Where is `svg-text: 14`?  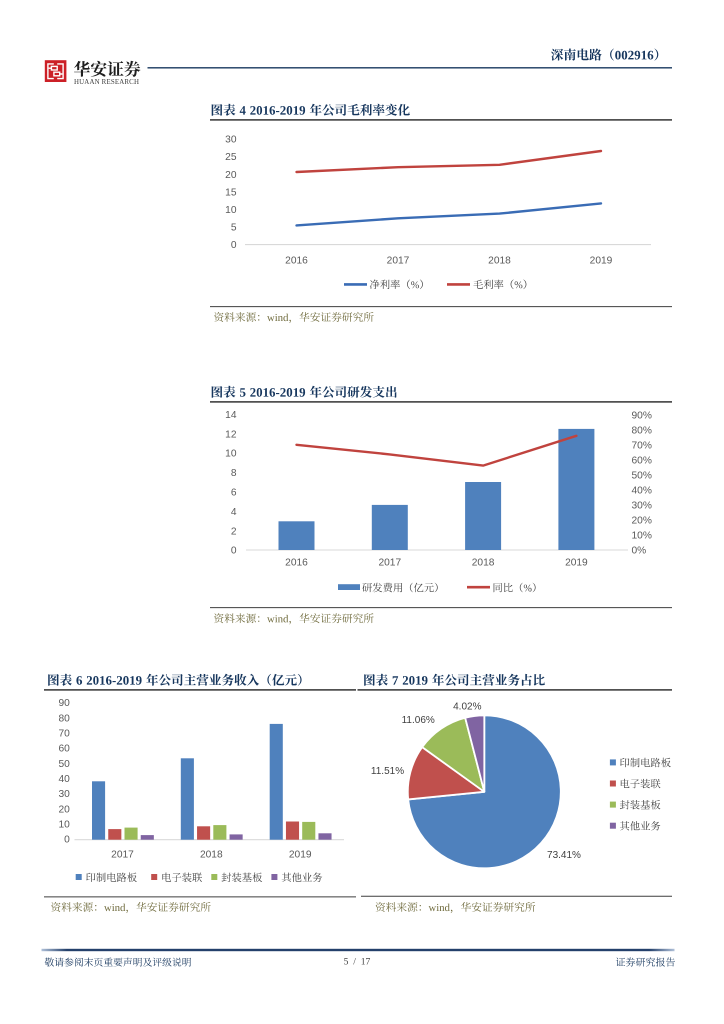
svg-text: 14 is located at coordinates (231, 415).